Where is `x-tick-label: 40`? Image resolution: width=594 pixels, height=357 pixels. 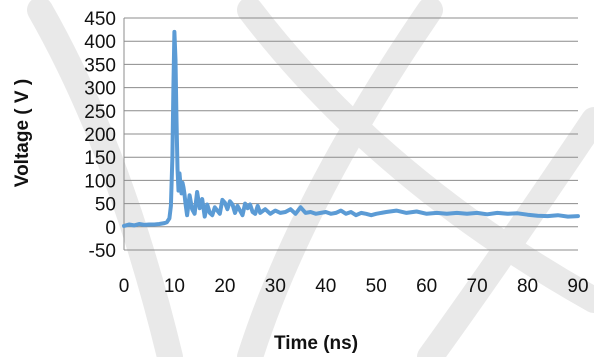
x-tick-label: 40 is located at coordinates (325, 286).